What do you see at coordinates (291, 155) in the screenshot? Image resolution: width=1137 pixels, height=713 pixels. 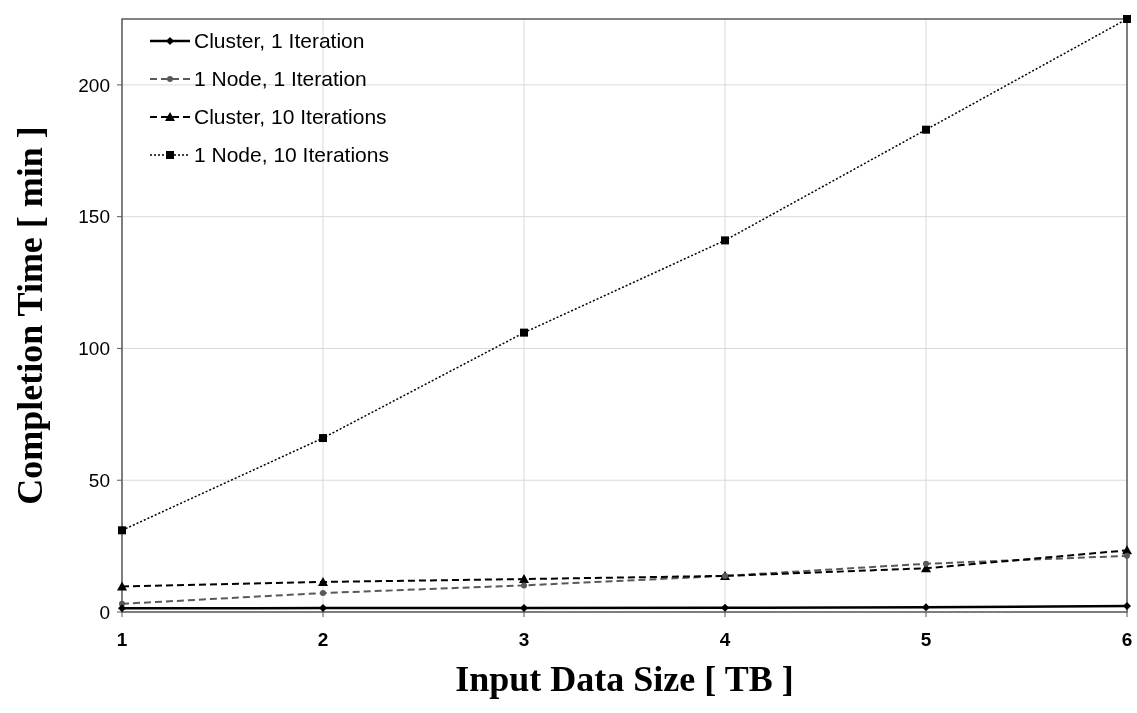 I see `legend-label: 1 Node, 10 Iterations` at bounding box center [291, 155].